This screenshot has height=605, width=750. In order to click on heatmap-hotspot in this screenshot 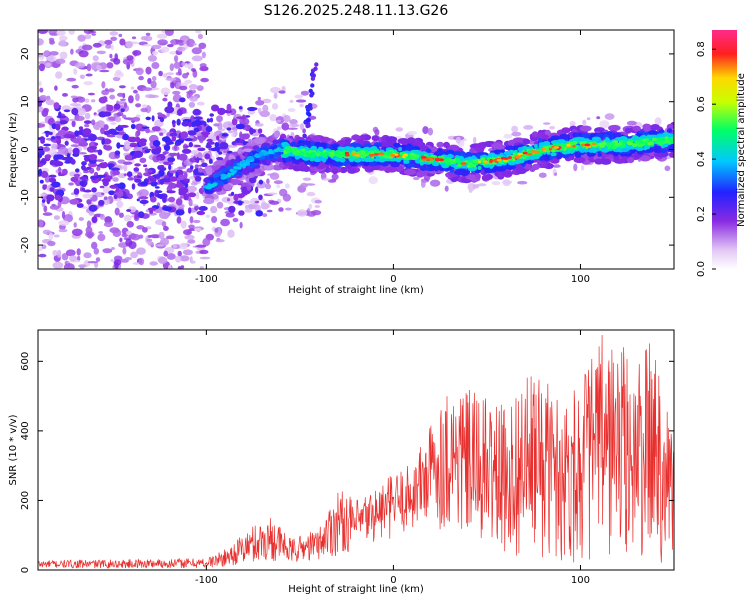, I will do `click(347, 155)`.